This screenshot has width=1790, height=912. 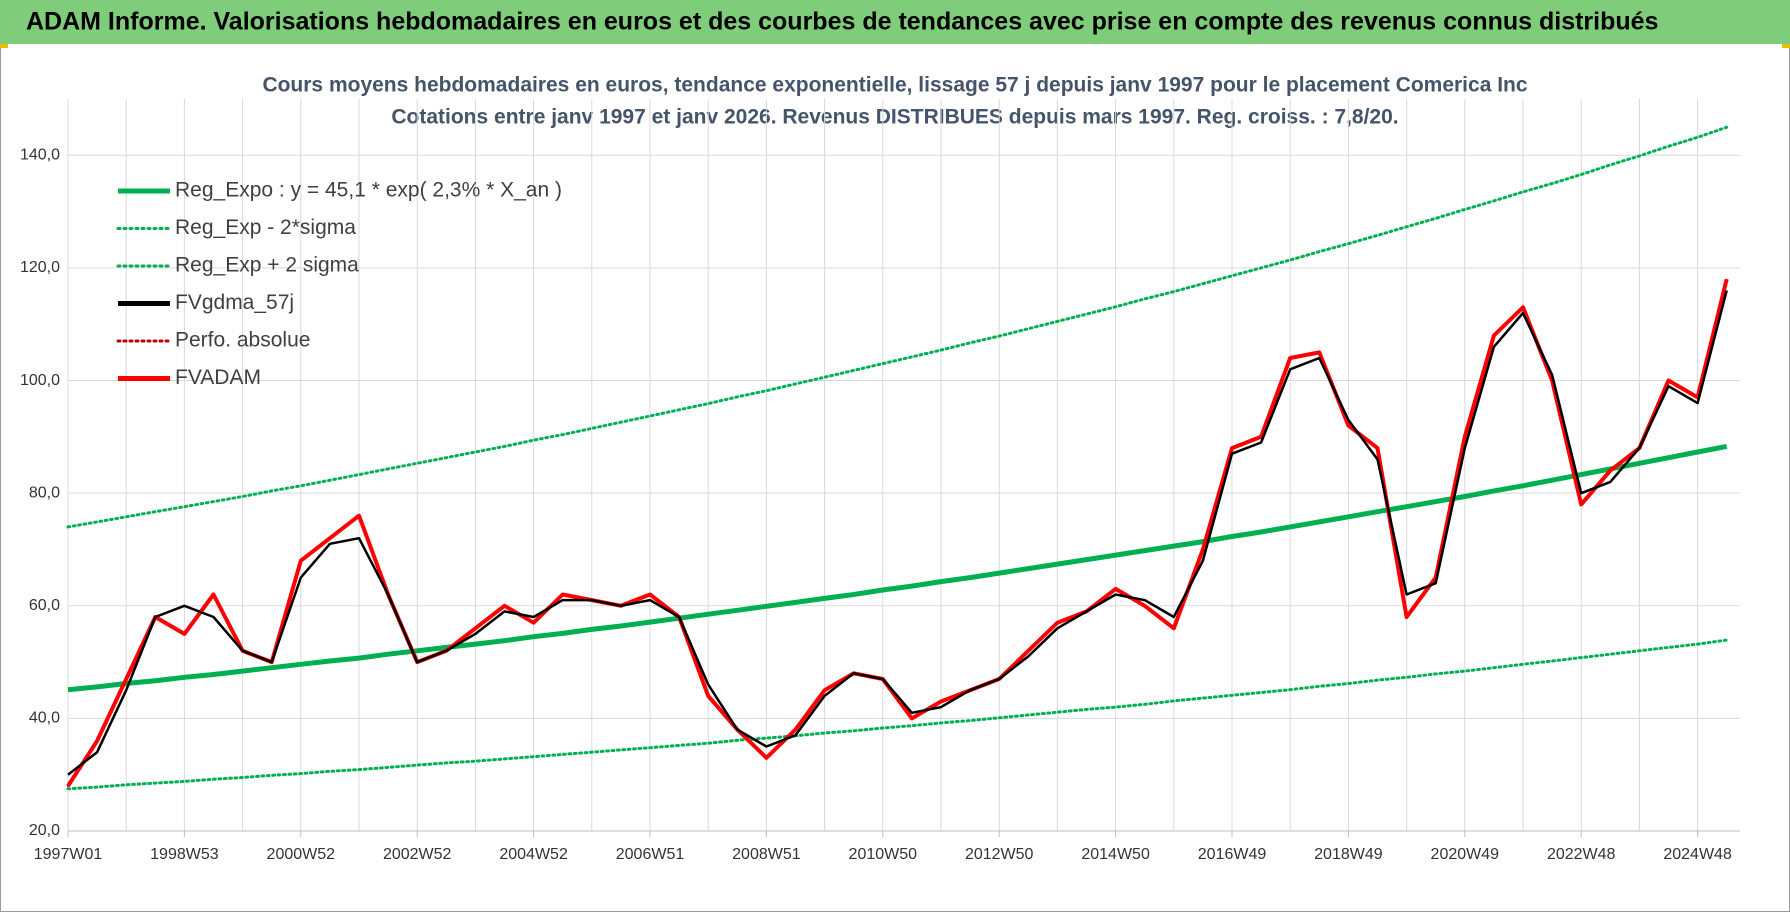 What do you see at coordinates (44, 492) in the screenshot?
I see `y-tick-label: 80,0` at bounding box center [44, 492].